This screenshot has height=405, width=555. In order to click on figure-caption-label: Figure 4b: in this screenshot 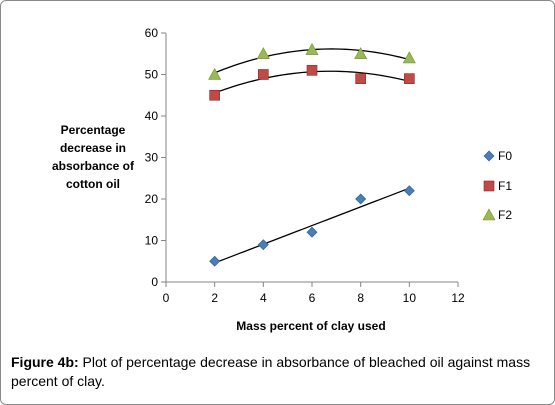, I will do `click(45, 362)`.